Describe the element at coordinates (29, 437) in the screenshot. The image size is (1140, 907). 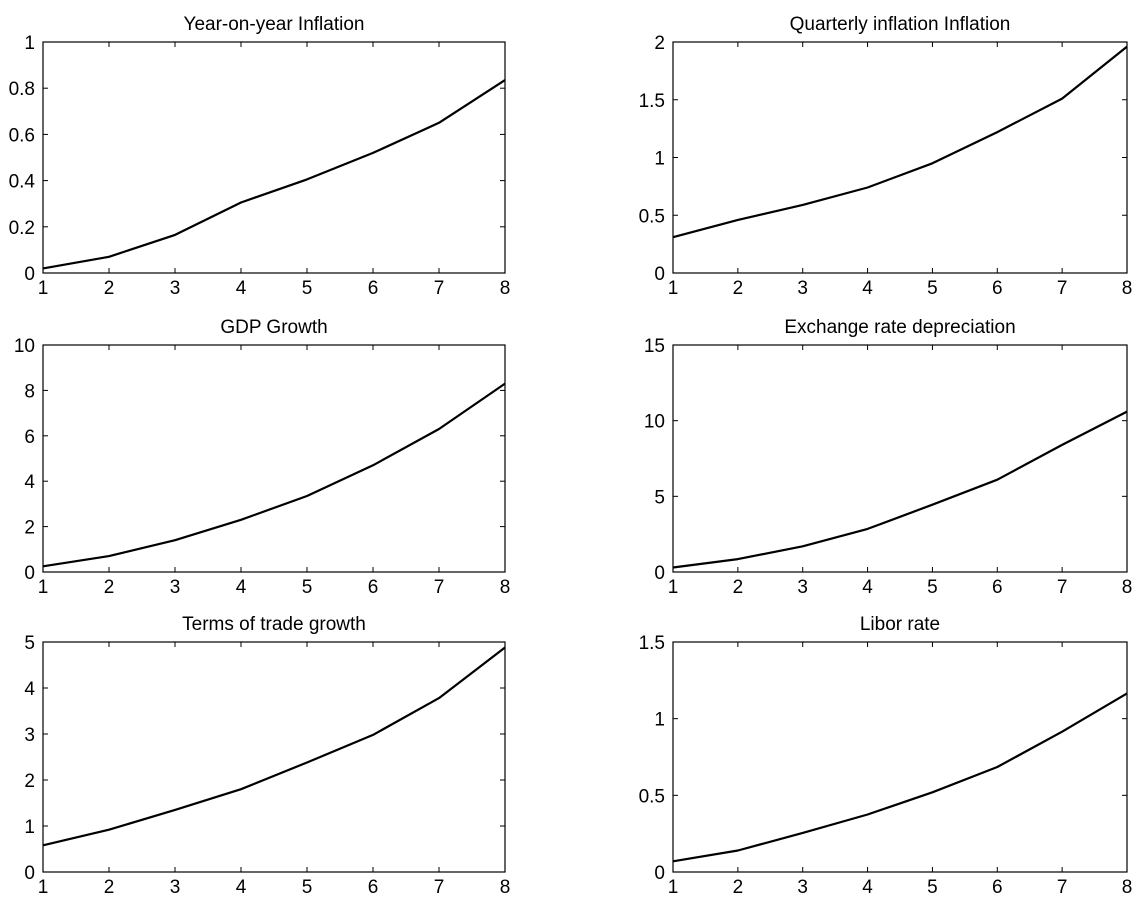
I see `y-tick-label: 6` at that location.